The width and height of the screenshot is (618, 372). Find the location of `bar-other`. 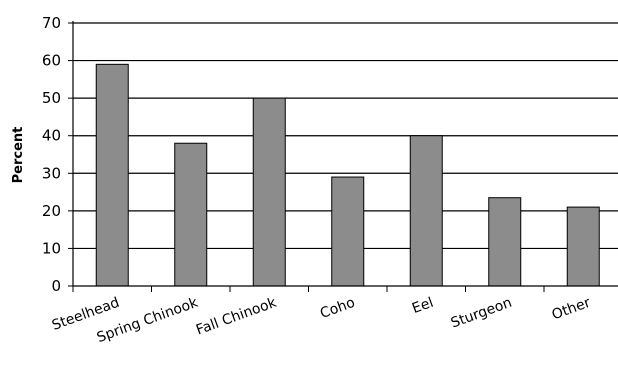

bar-other is located at coordinates (583, 246).